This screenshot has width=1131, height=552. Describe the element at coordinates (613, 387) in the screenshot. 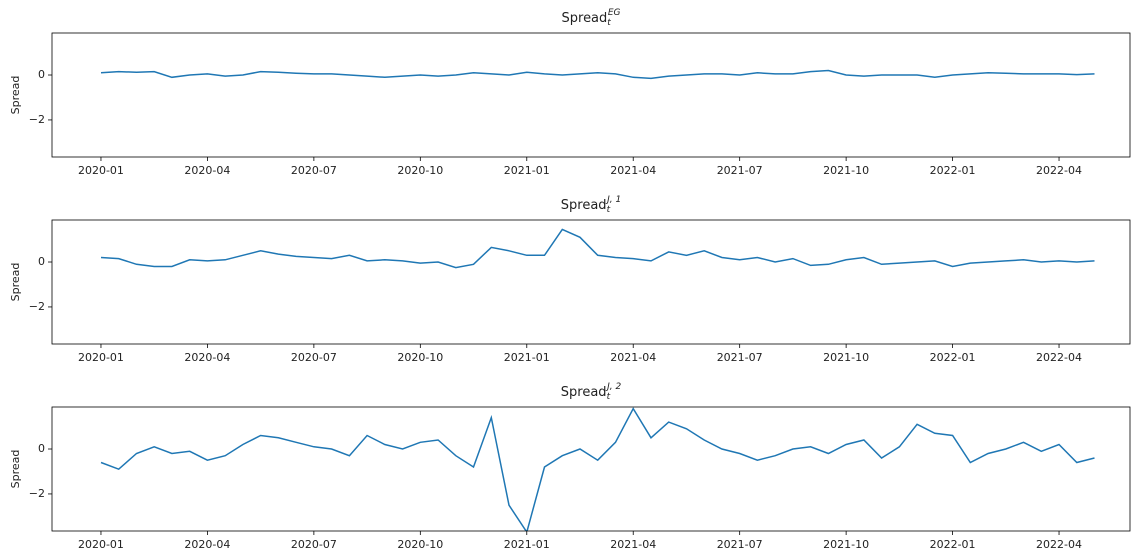

I see `title-superscript: J, 2` at that location.